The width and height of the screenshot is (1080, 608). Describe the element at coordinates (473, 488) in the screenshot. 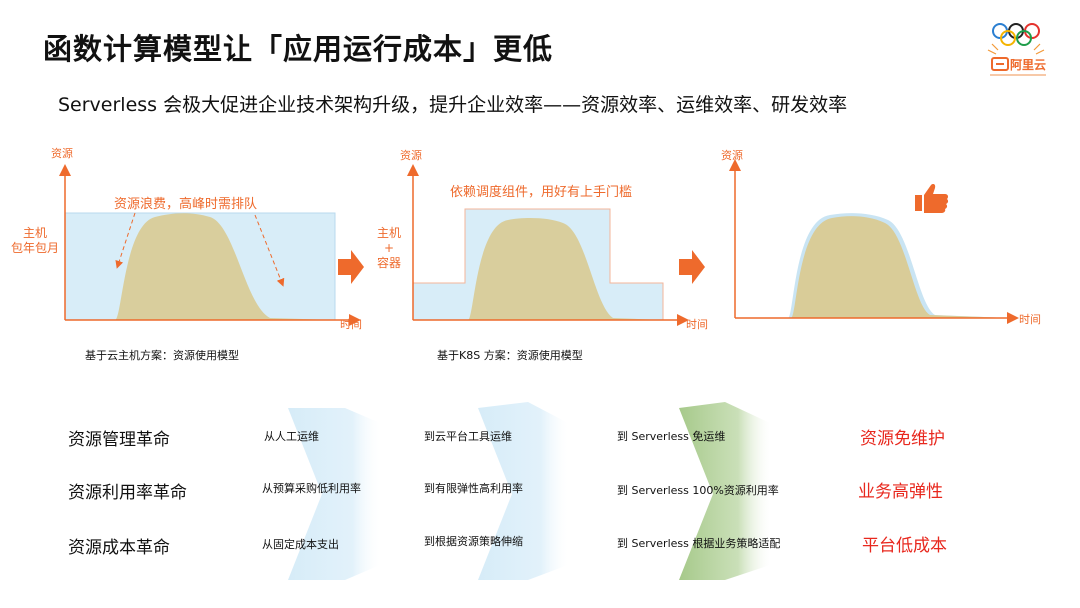

I see `revolution-step-2-2: 到有限弹性高利用率` at that location.